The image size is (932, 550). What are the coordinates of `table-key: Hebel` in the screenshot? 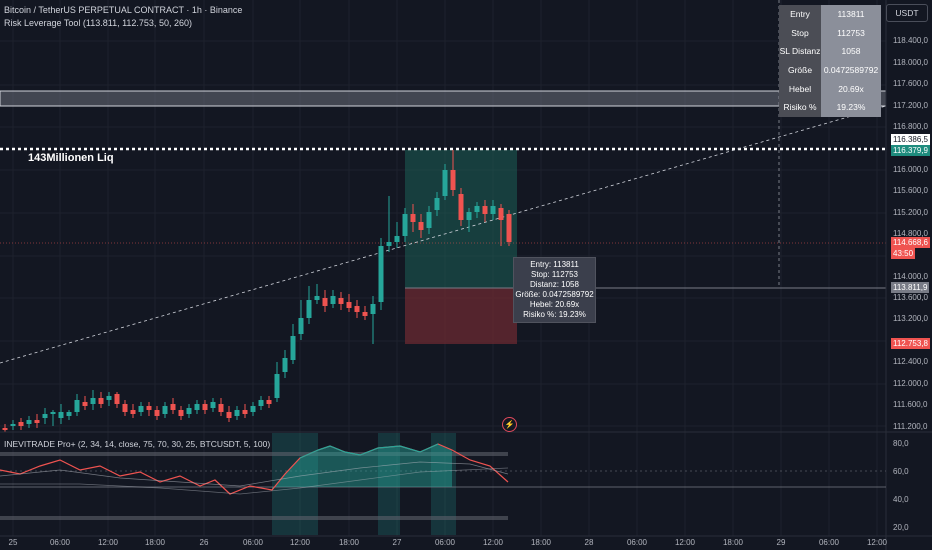 It's located at (800, 88).